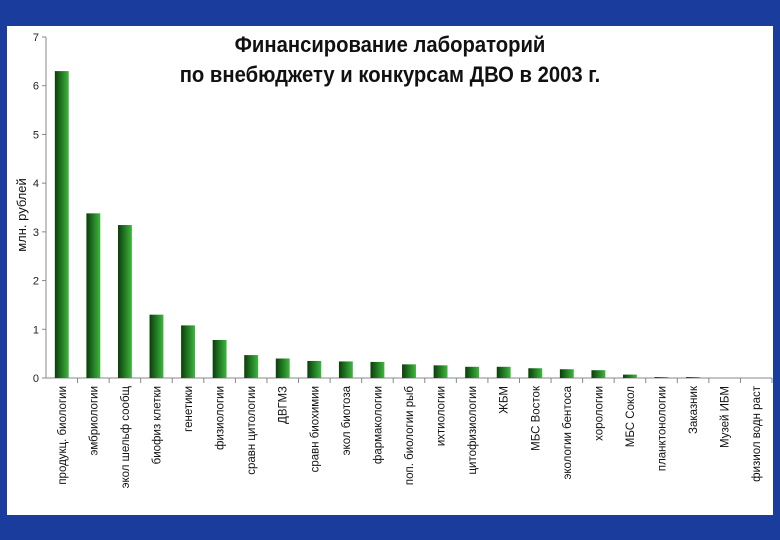 This screenshot has width=780, height=540. What do you see at coordinates (36, 330) in the screenshot?
I see `y-tick-label: 1` at bounding box center [36, 330].